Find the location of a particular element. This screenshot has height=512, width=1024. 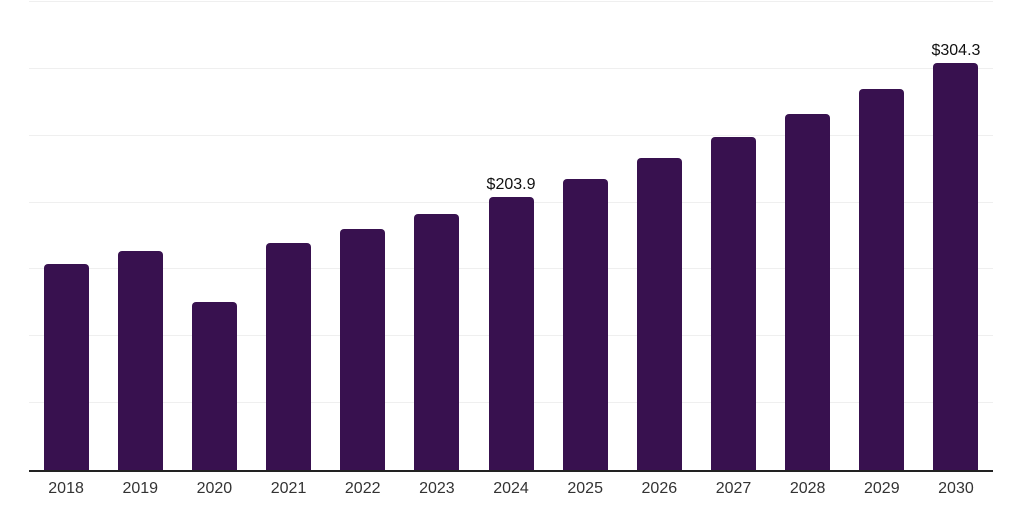

x-tick-2026: 2026 is located at coordinates (659, 488).